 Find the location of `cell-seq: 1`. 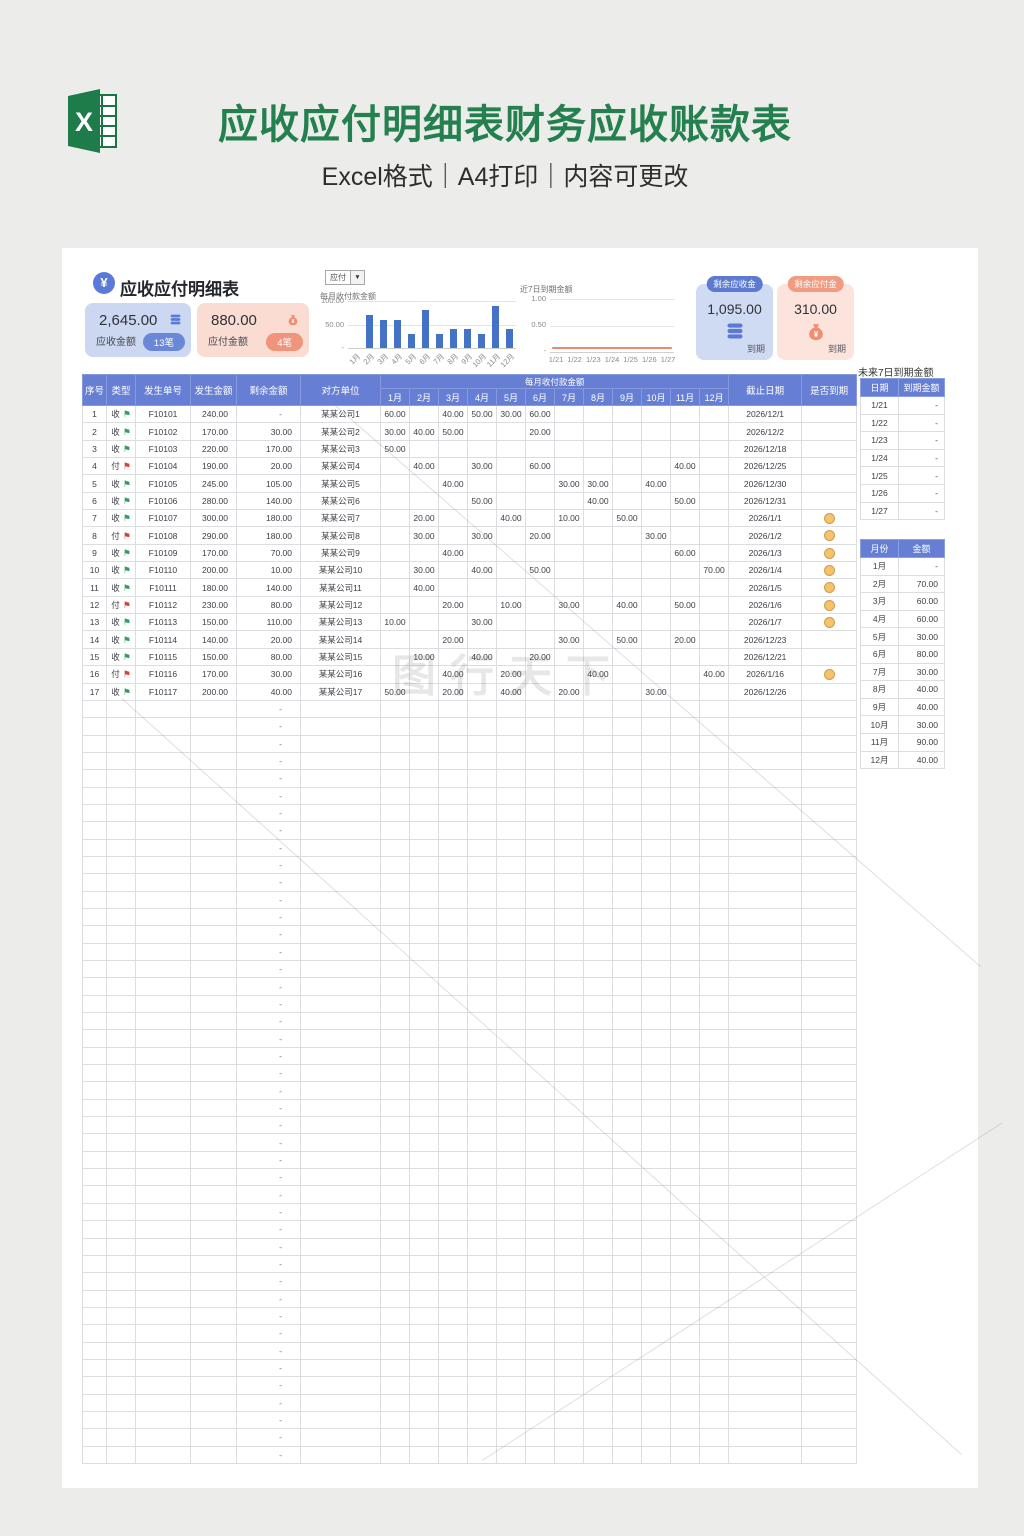

cell-seq: 1 is located at coordinates (94, 414).